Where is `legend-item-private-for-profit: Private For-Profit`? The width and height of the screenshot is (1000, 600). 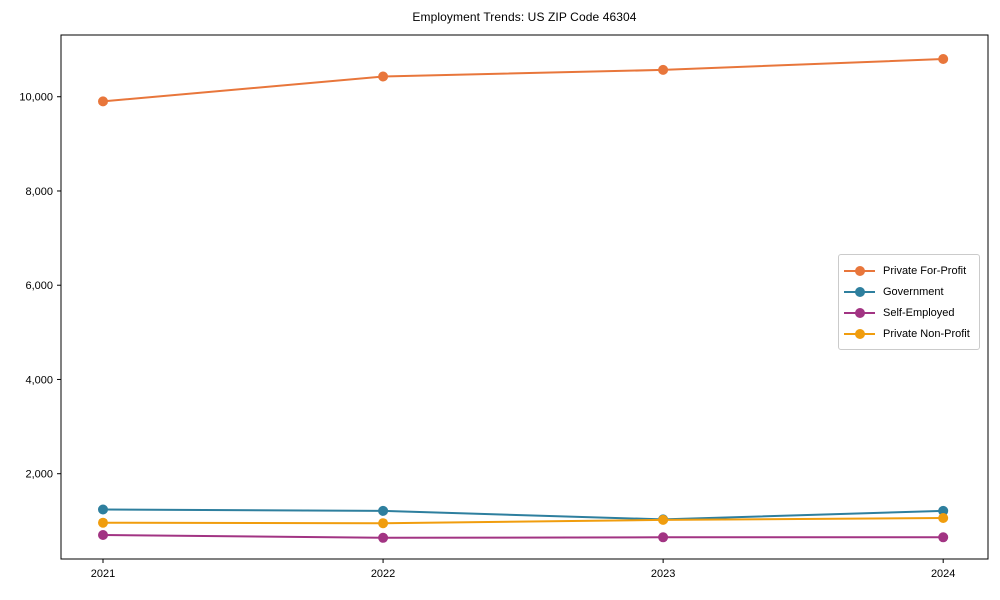
legend-item-private-for-profit: Private For-Profit is located at coordinates (908, 270).